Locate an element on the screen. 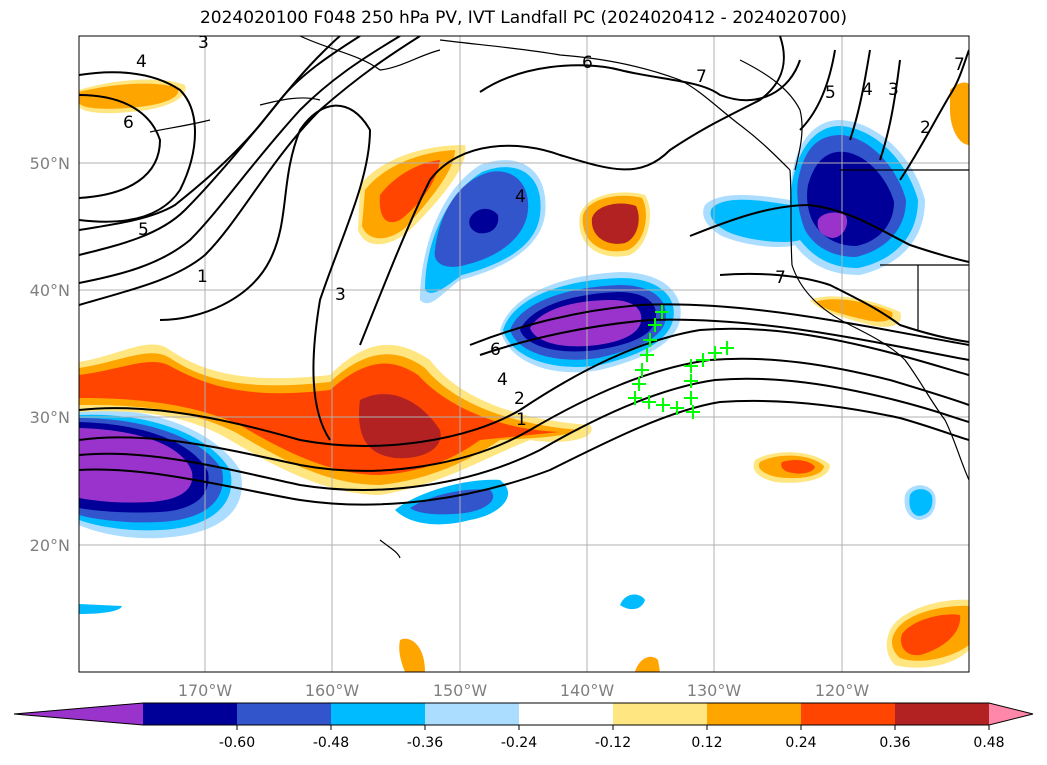  colorbar-outline is located at coordinates (523, 714).